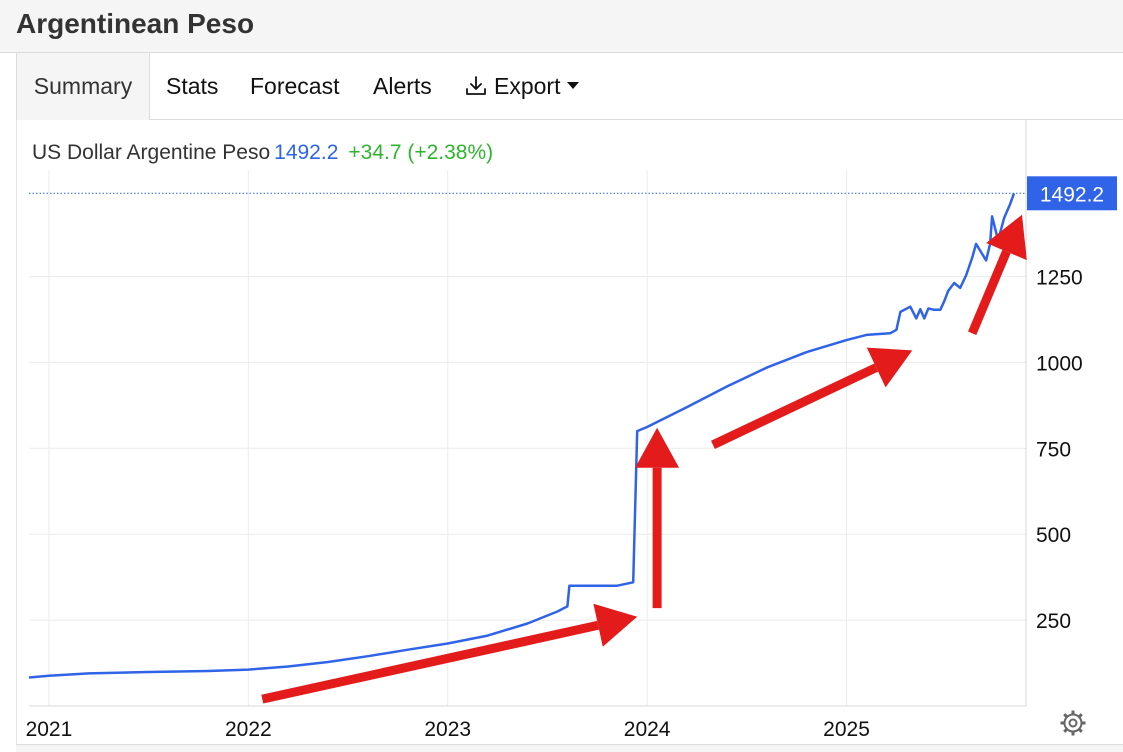 The width and height of the screenshot is (1123, 752). What do you see at coordinates (248, 729) in the screenshot?
I see `x-tick-label: 2022` at bounding box center [248, 729].